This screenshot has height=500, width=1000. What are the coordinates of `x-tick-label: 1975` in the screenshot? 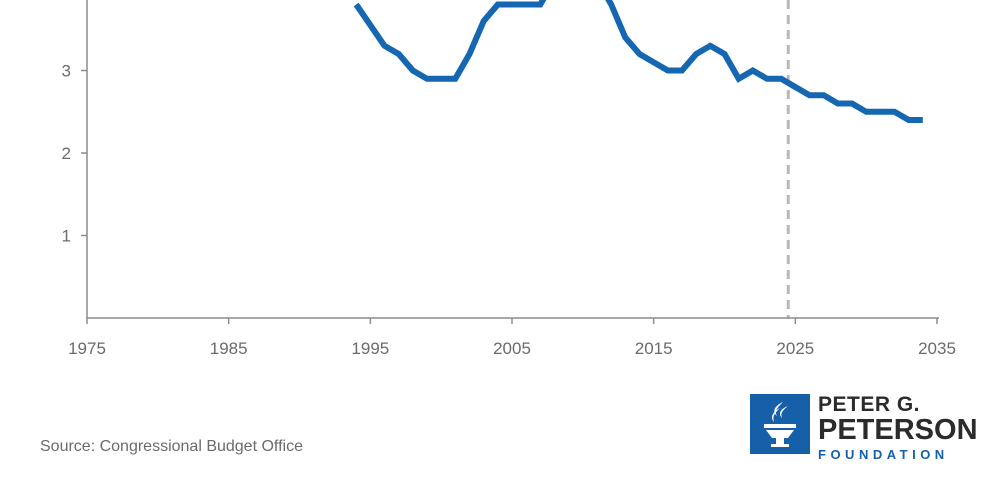 It's located at (87, 348).